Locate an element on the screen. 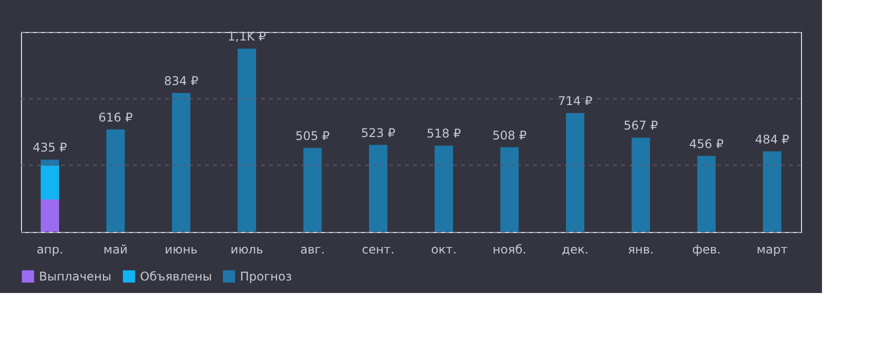 This screenshot has height=357, width=895. x-tick-label: дек. is located at coordinates (575, 249).